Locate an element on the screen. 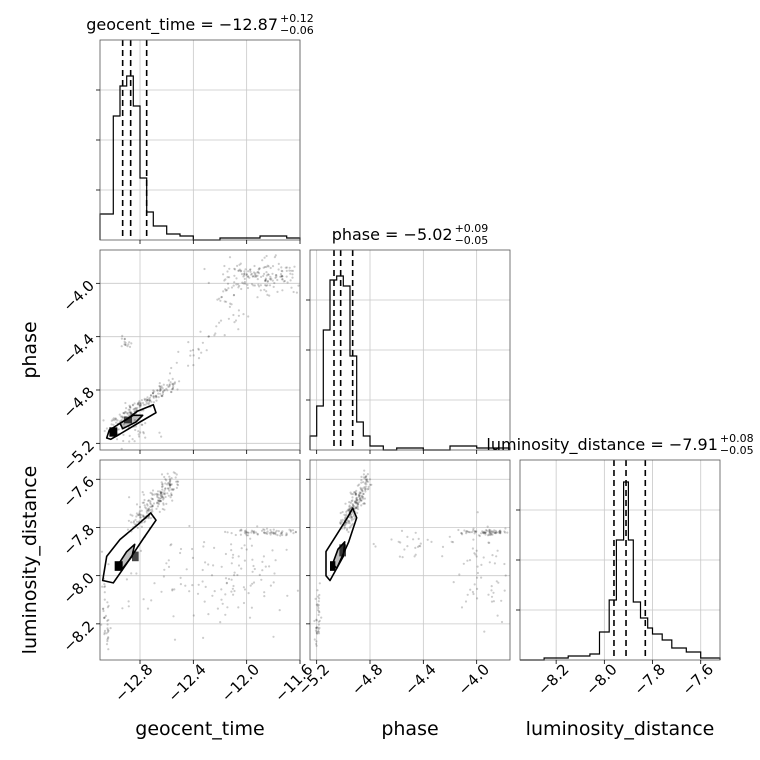 Image resolution: width=760 pixels, height=760 pixels. tick-label-y-phase-3: −4.0 is located at coordinates (79, 296).